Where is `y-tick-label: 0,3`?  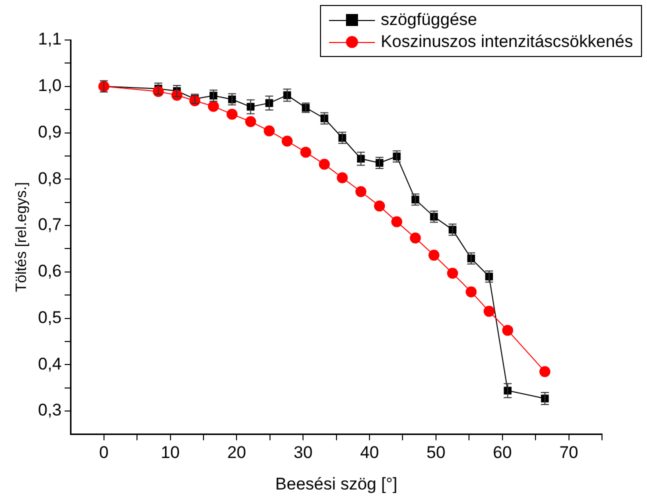
y-tick-label: 0,3 is located at coordinates (50, 410).